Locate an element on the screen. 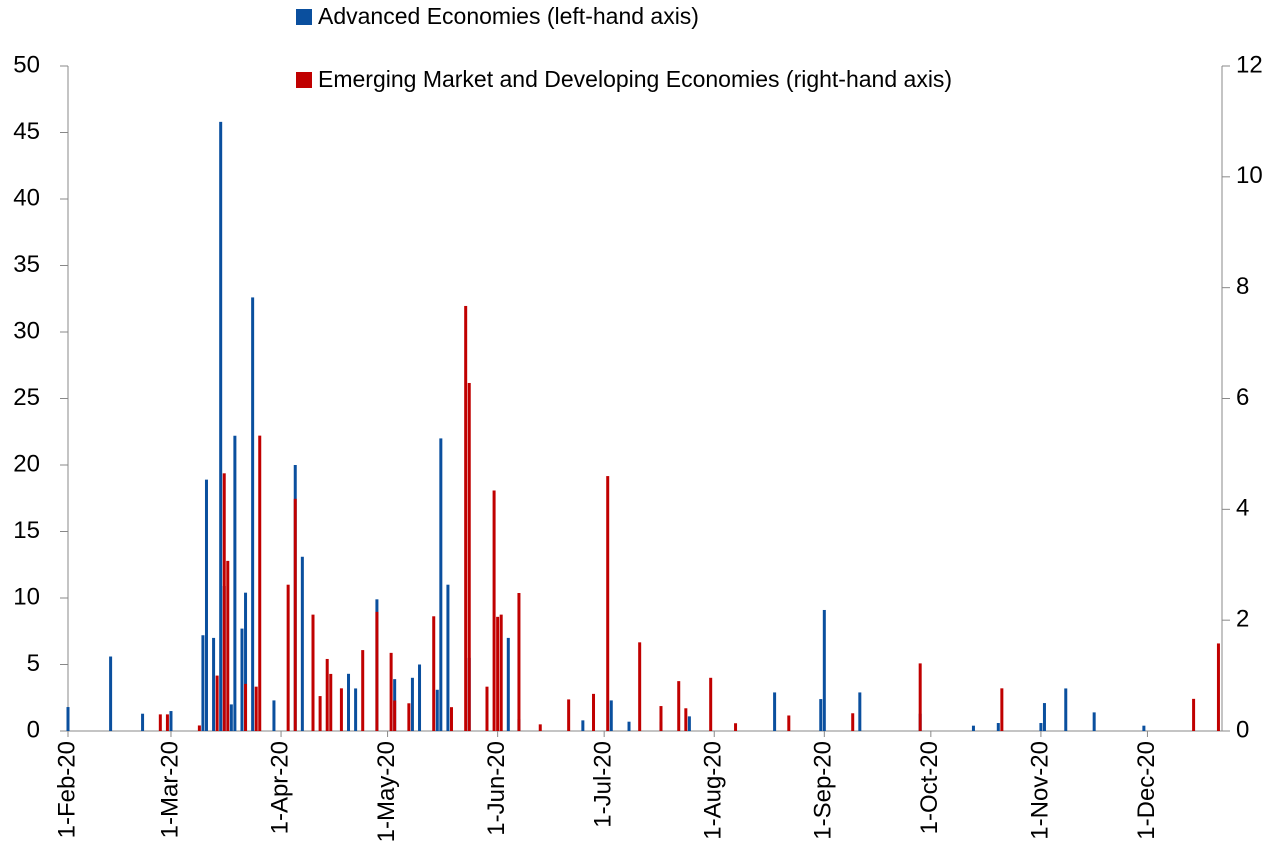 This screenshot has width=1281, height=851. y-tick-label: 25 is located at coordinates (26, 397).